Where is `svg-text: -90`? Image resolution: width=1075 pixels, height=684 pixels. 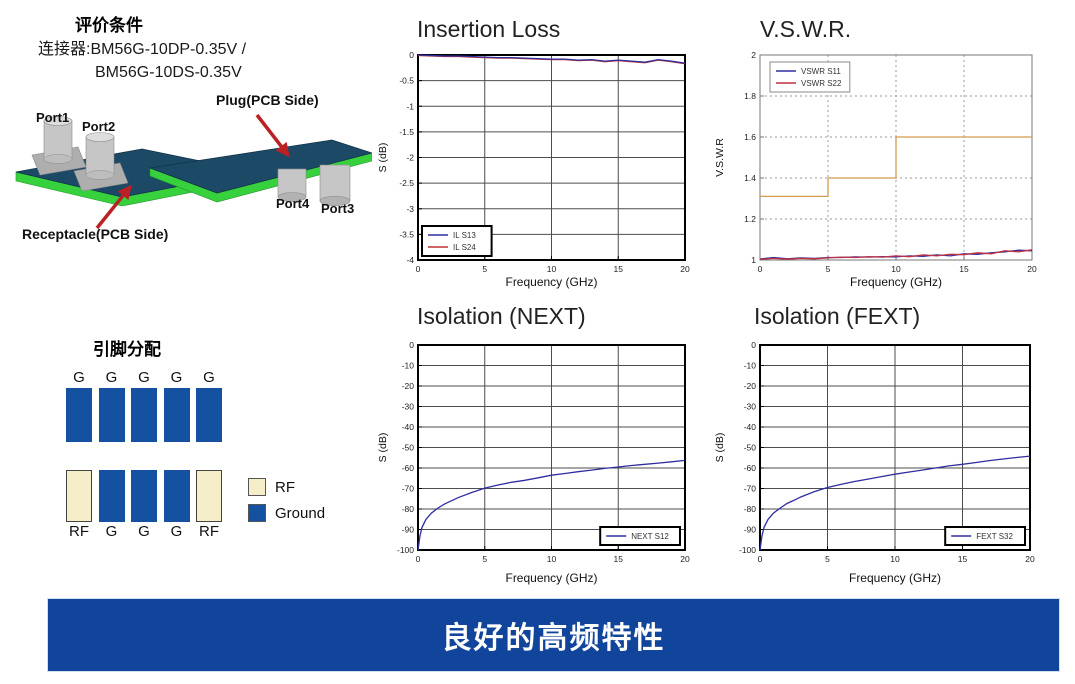
svg-text: -90 is located at coordinates (750, 530).